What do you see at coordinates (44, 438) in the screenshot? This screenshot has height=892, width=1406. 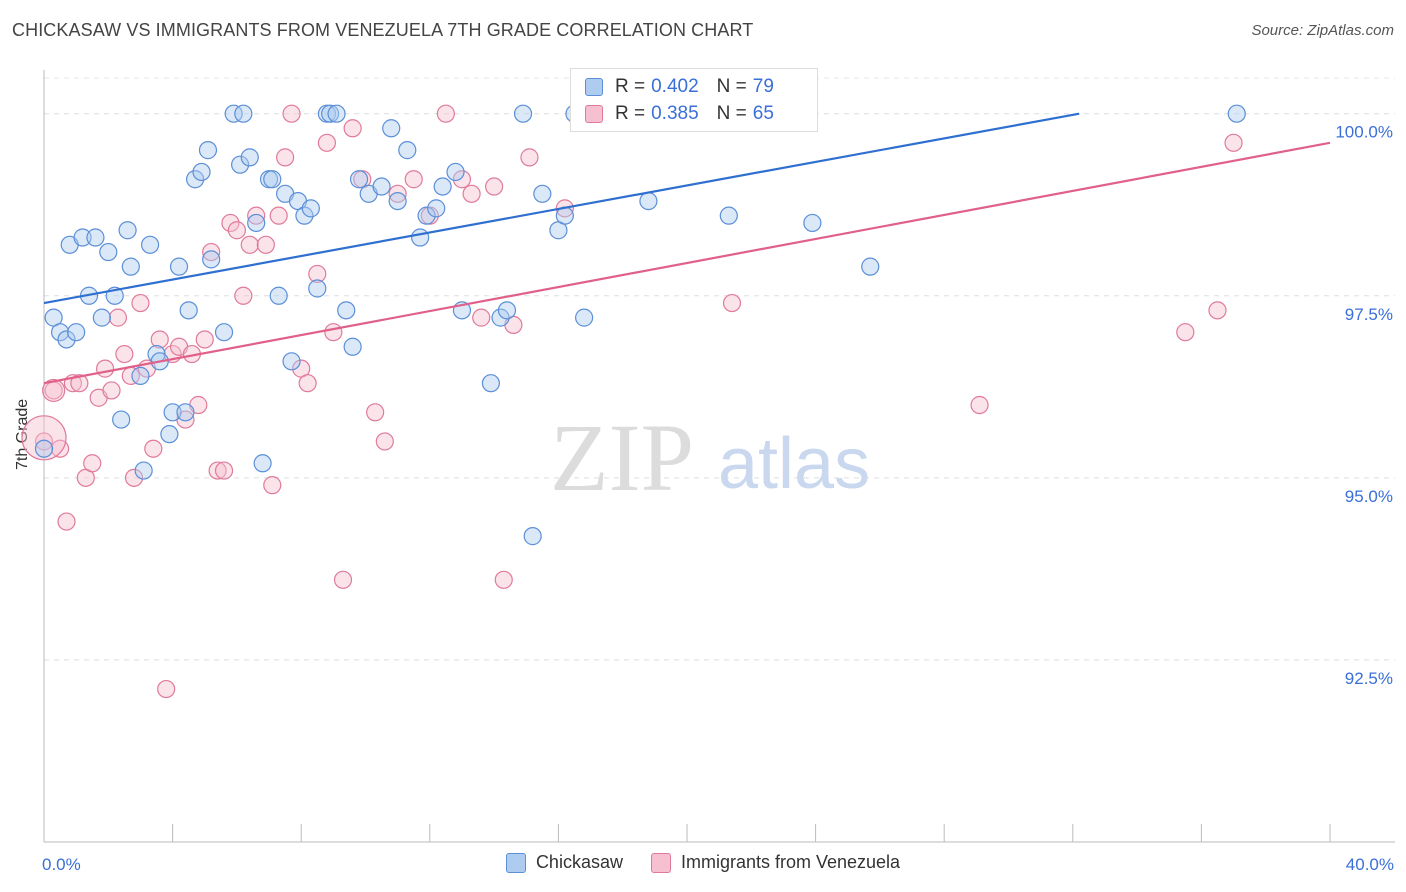 I see `venezuela-point-large` at bounding box center [44, 438].